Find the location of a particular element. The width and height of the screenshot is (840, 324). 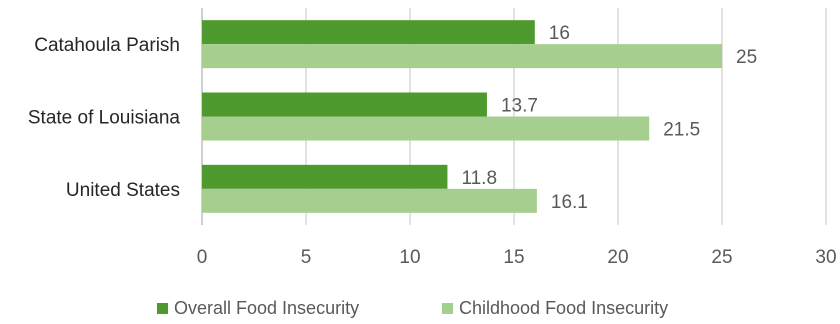

data-label-state-of-louisiana-overall-food-insecurity: 13.7 is located at coordinates (519, 106).